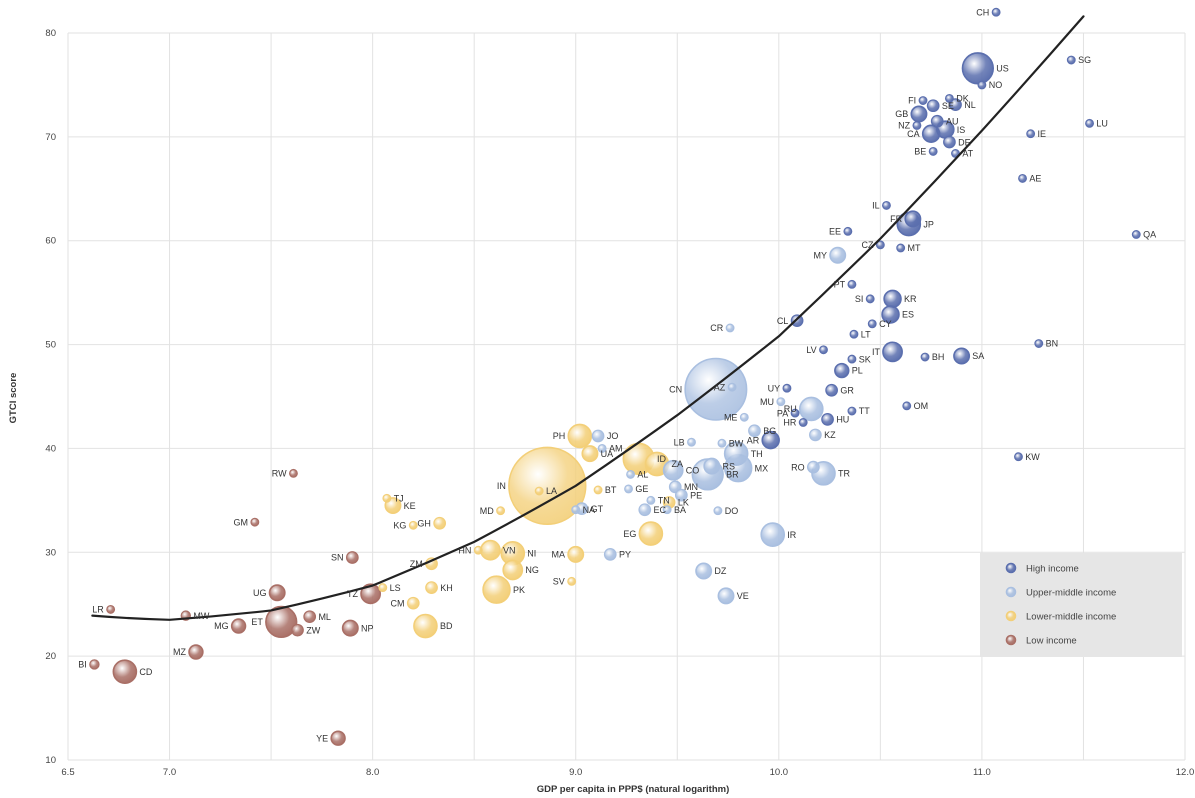 Image resolution: width=1195 pixels, height=798 pixels. Describe the element at coordinates (938, 357) in the screenshot. I see `point-label-bh: BH` at that location.